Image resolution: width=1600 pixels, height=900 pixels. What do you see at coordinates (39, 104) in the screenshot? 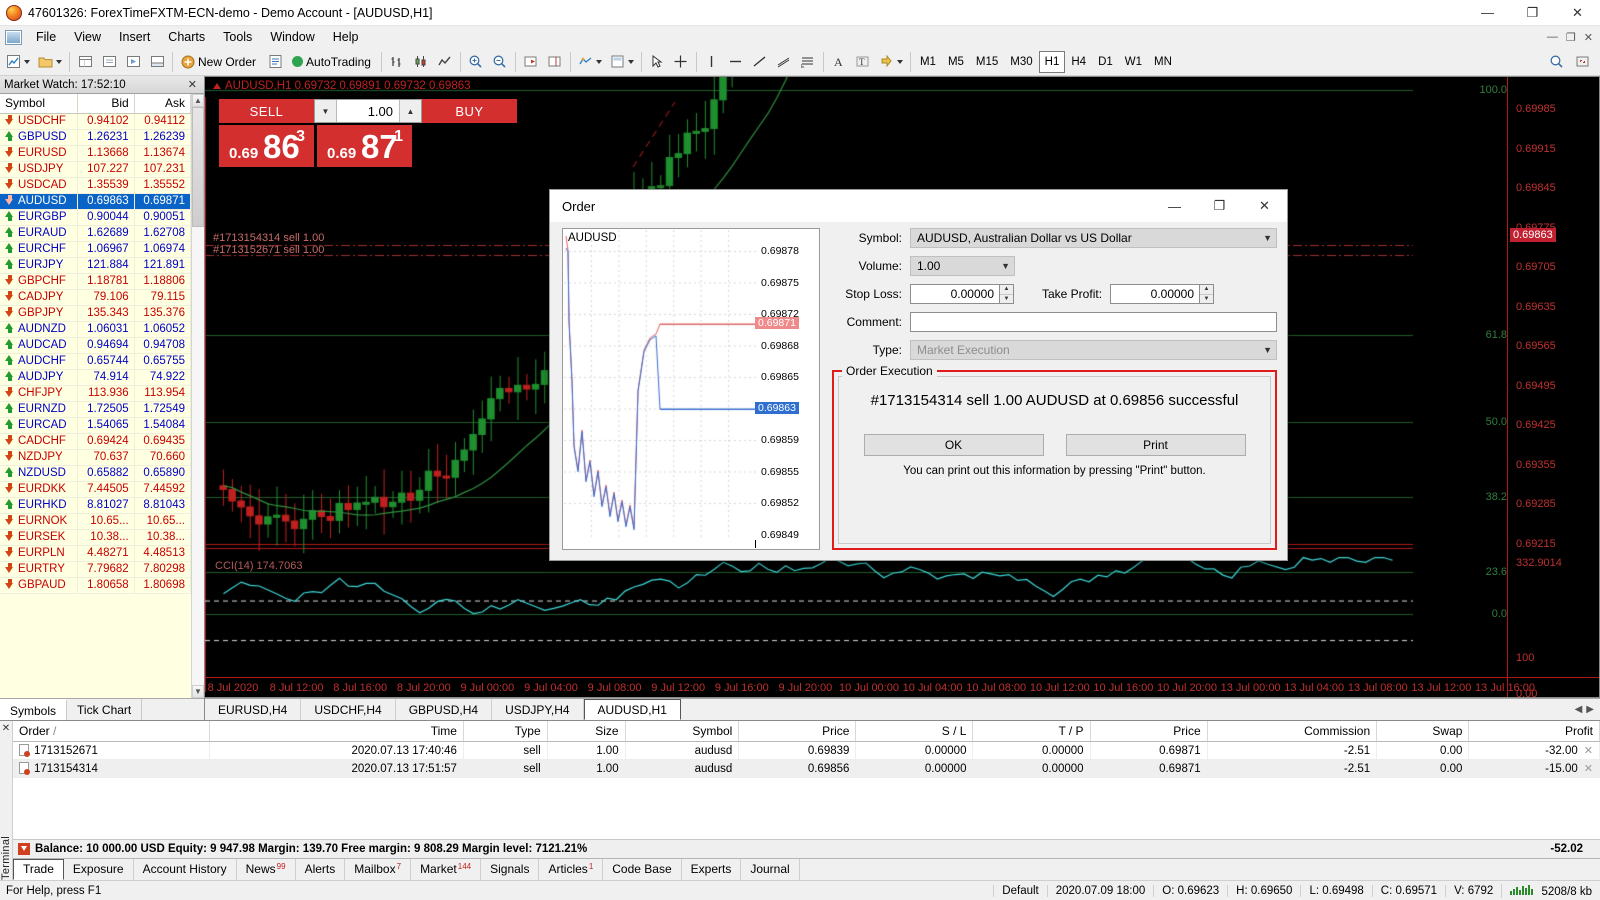
I see `mw-col-symbol: Symbol` at bounding box center [39, 104].